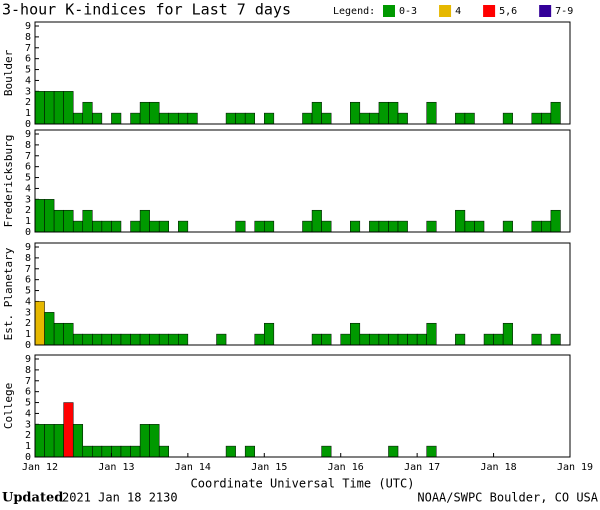  Describe the element at coordinates (303, 484) in the screenshot. I see `x-axis-label: Coordinate Universal Time (UTC)` at that location.